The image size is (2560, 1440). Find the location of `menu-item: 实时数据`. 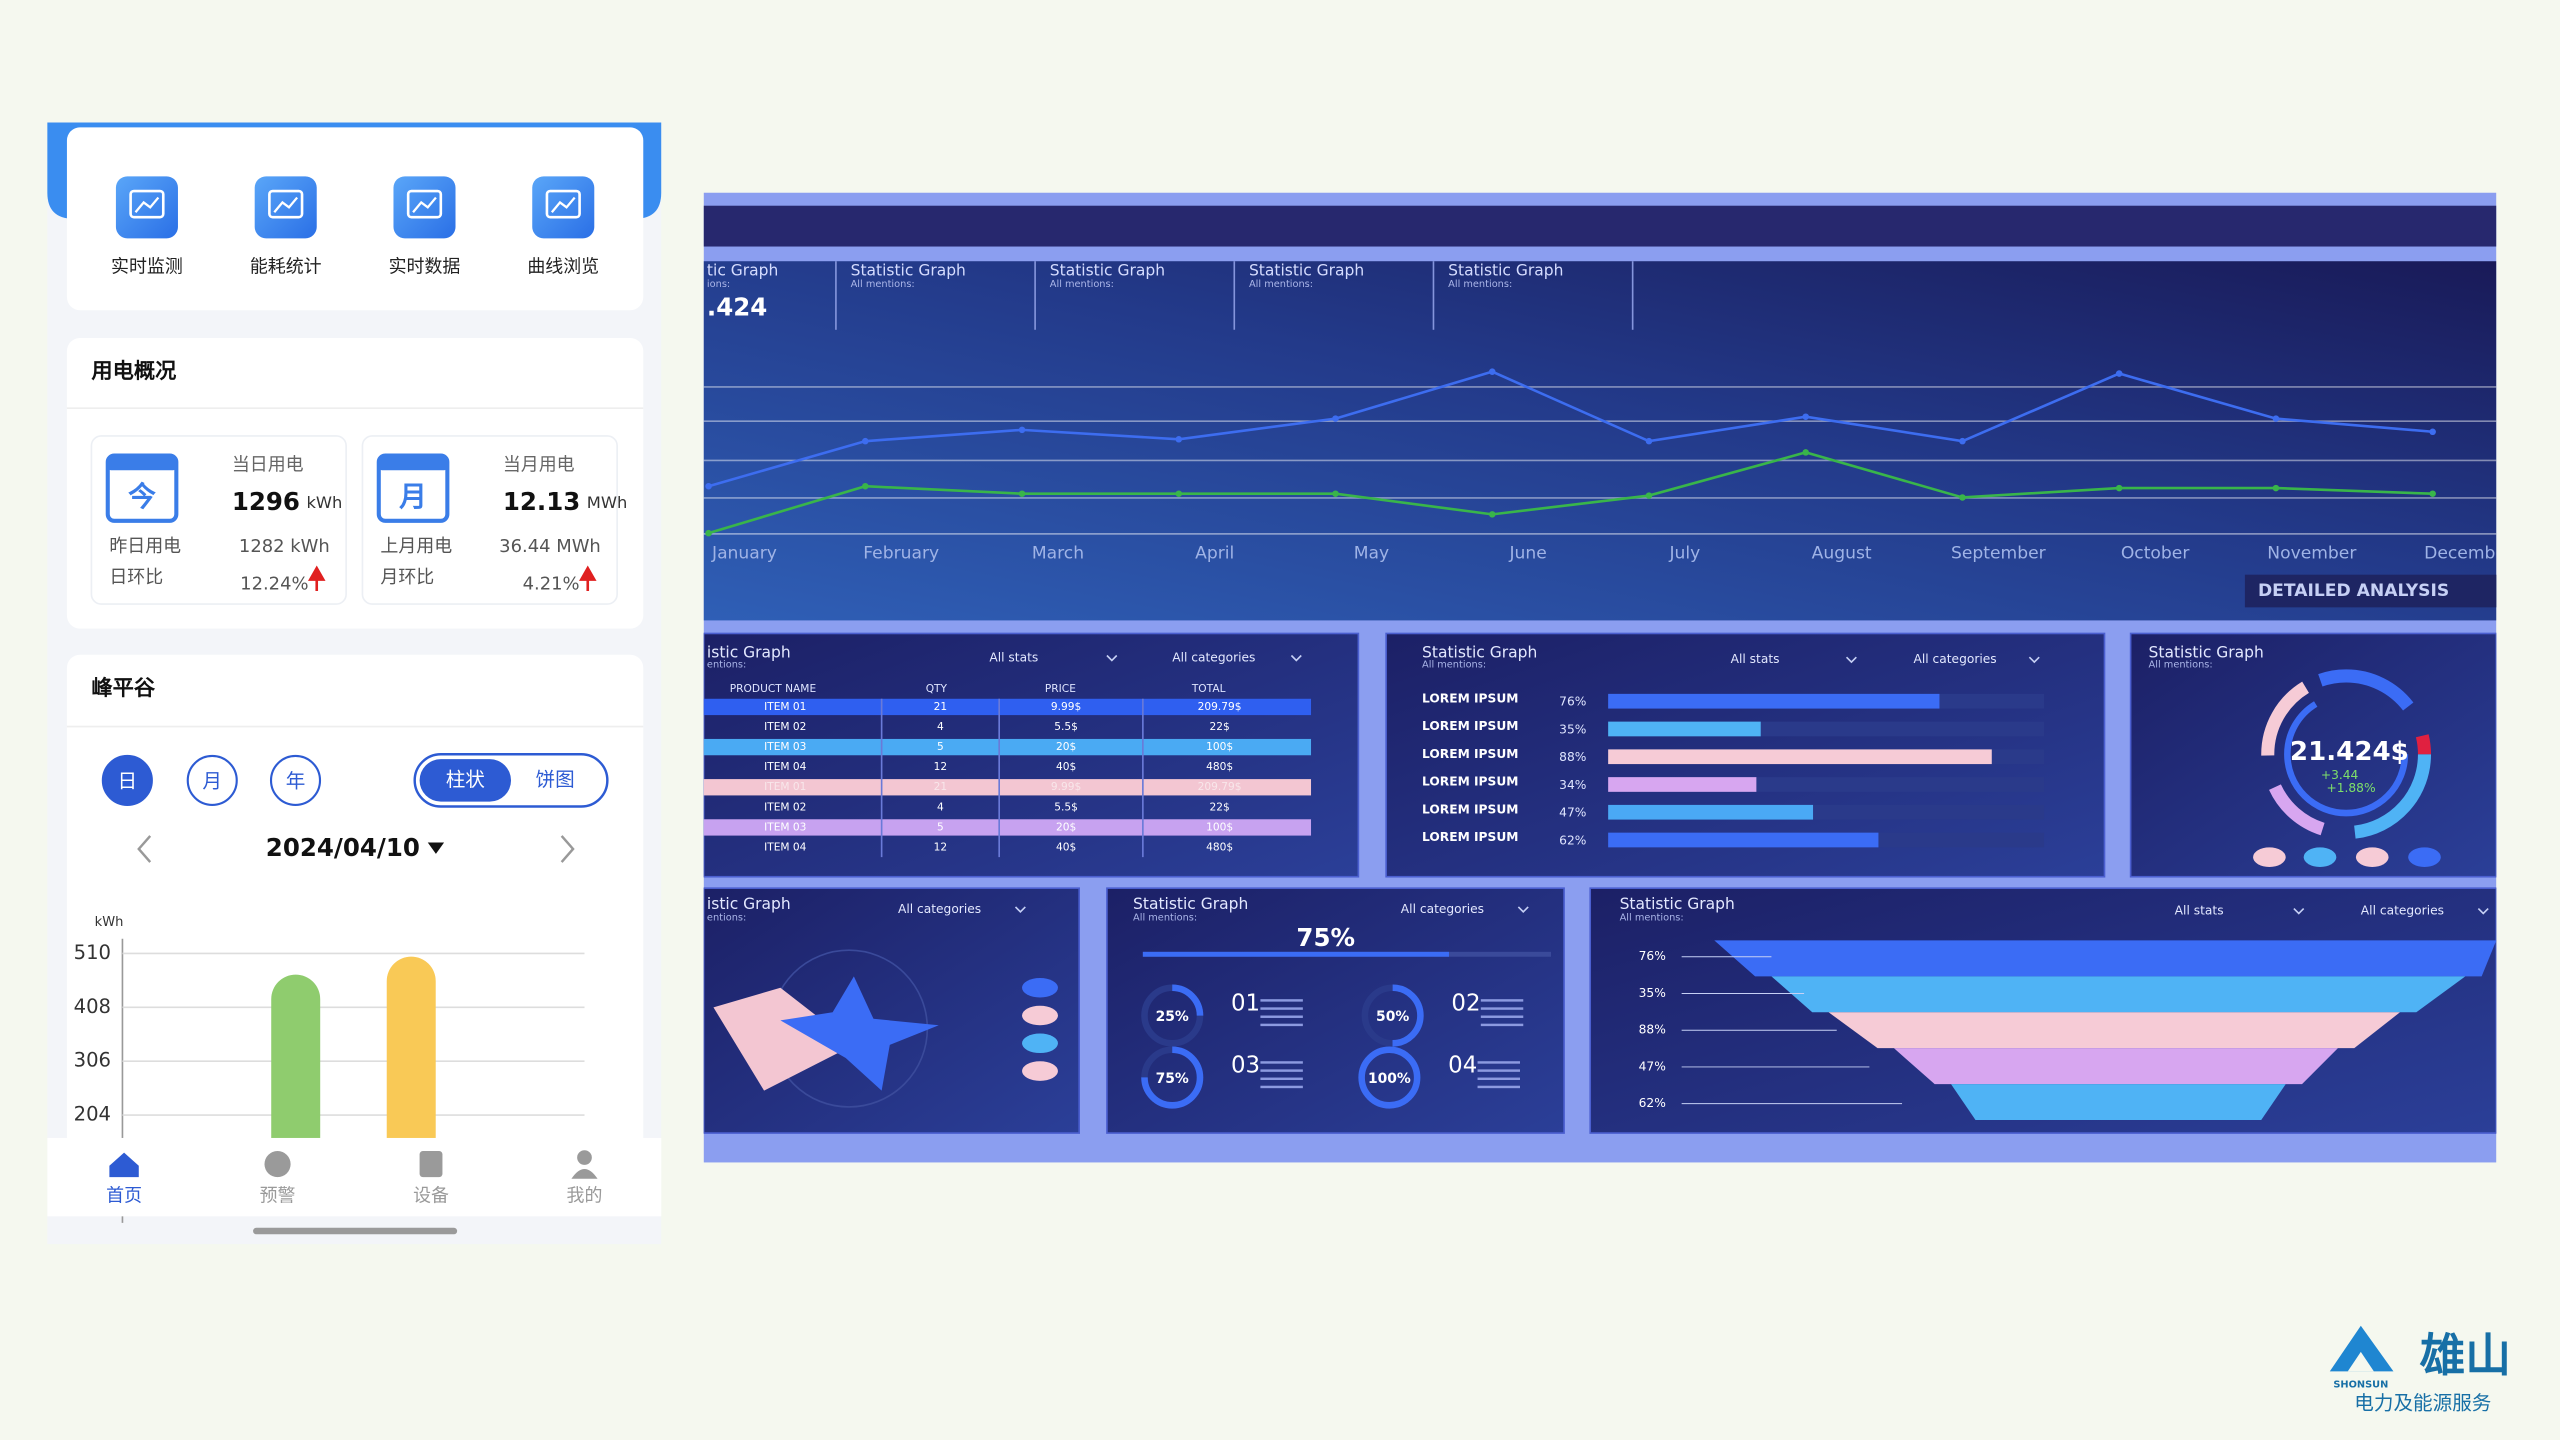

menu-item: 实时数据 is located at coordinates (425, 227).